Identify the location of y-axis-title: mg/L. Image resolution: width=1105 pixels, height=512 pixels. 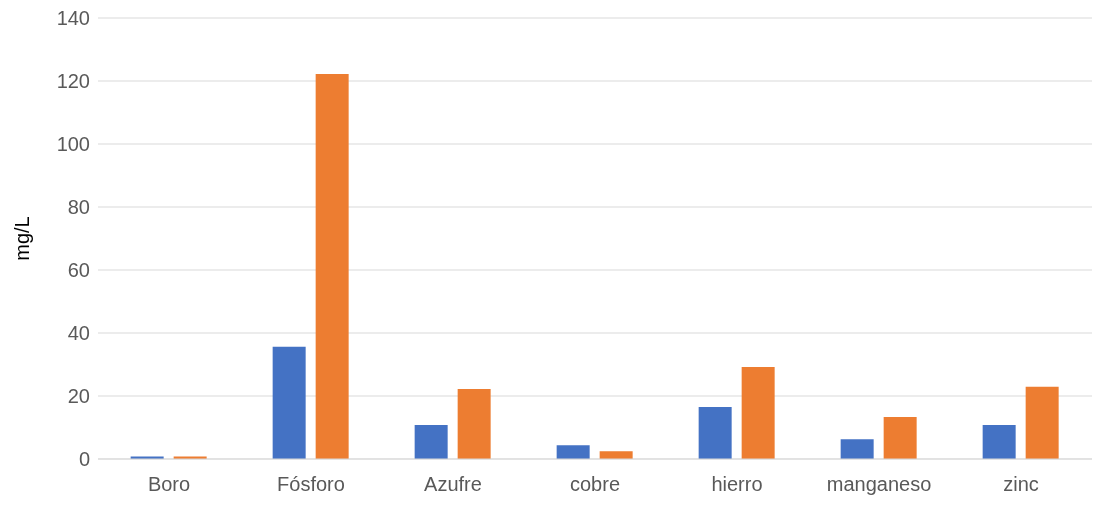
(22, 238).